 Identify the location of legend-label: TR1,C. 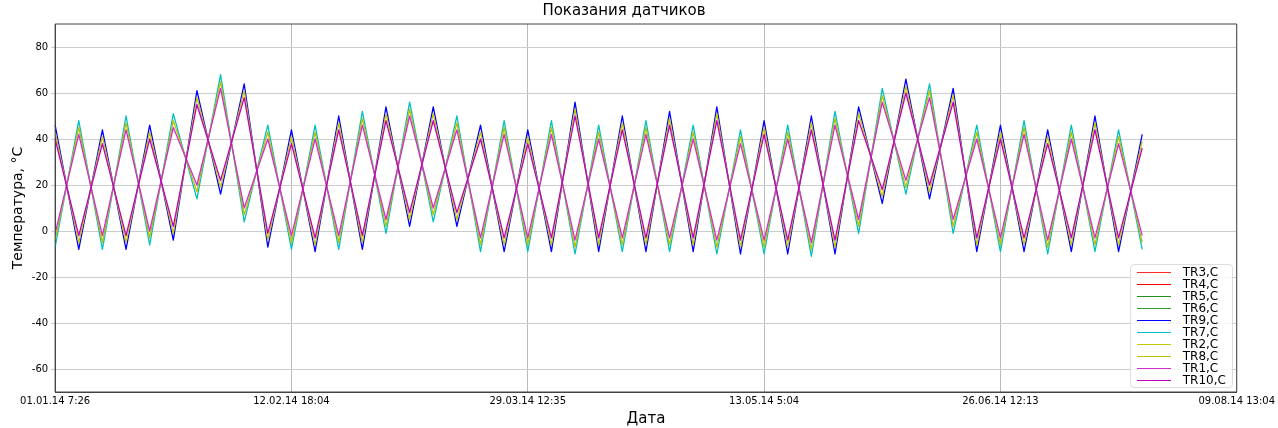
(1200, 368).